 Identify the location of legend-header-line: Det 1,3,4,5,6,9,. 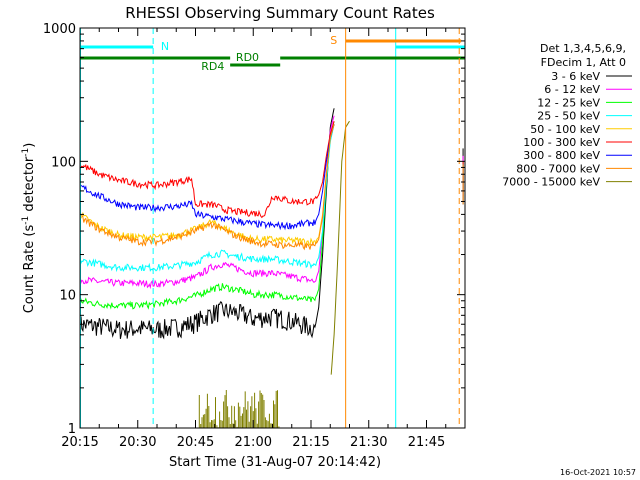
(583, 48).